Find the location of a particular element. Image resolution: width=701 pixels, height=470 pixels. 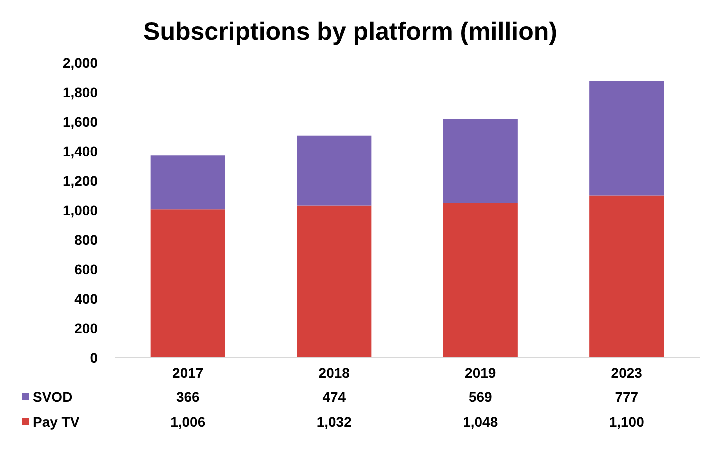

x-tick-label: 2018 is located at coordinates (334, 373).